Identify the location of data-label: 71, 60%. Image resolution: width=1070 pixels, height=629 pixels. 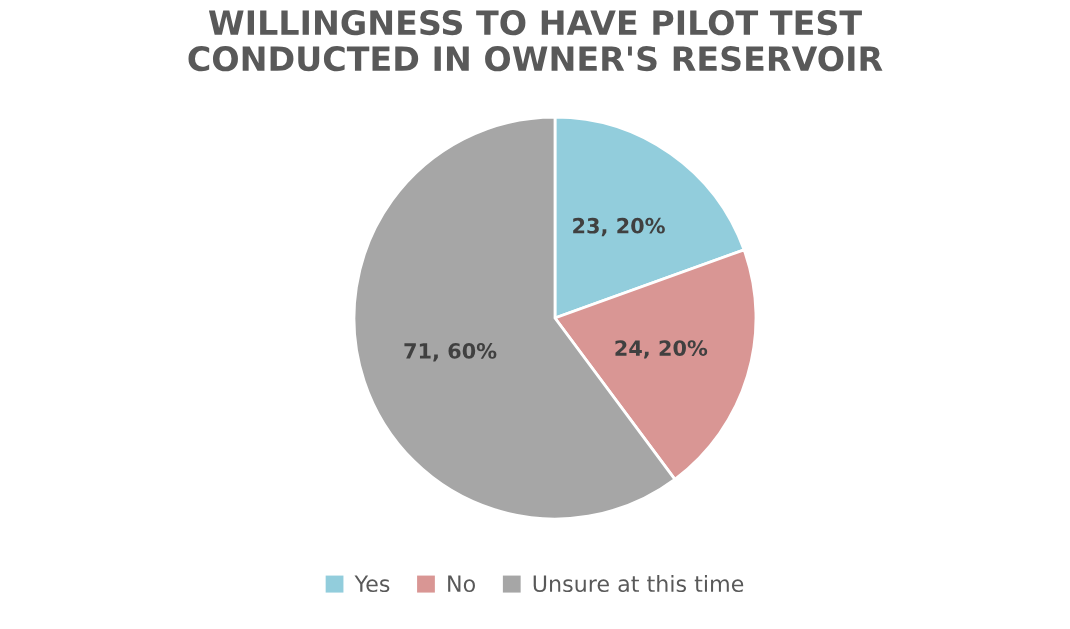
(450, 352).